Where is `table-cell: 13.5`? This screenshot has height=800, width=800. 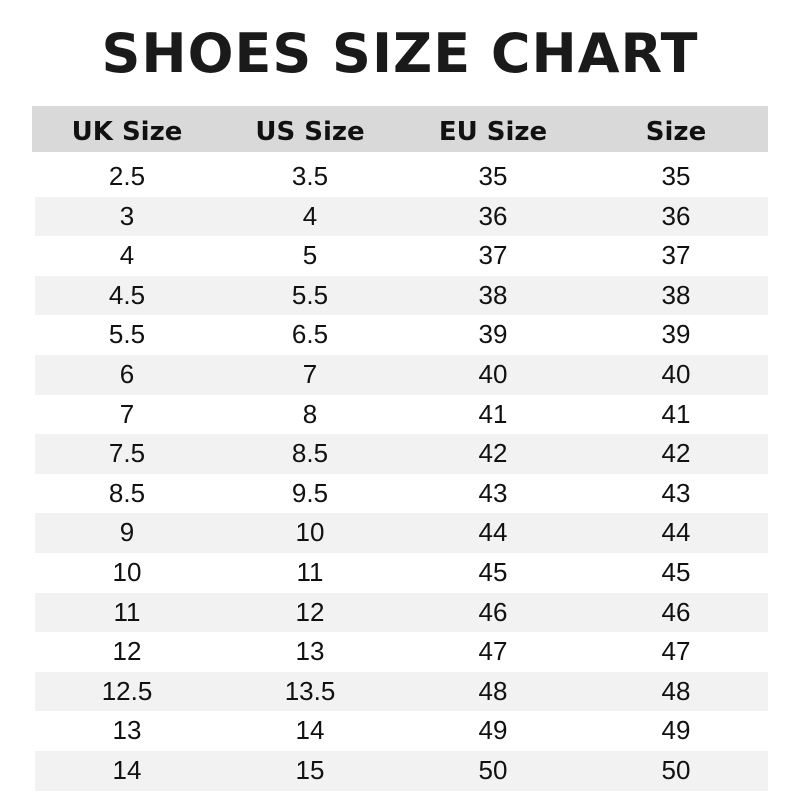
table-cell: 13.5 is located at coordinates (310, 690).